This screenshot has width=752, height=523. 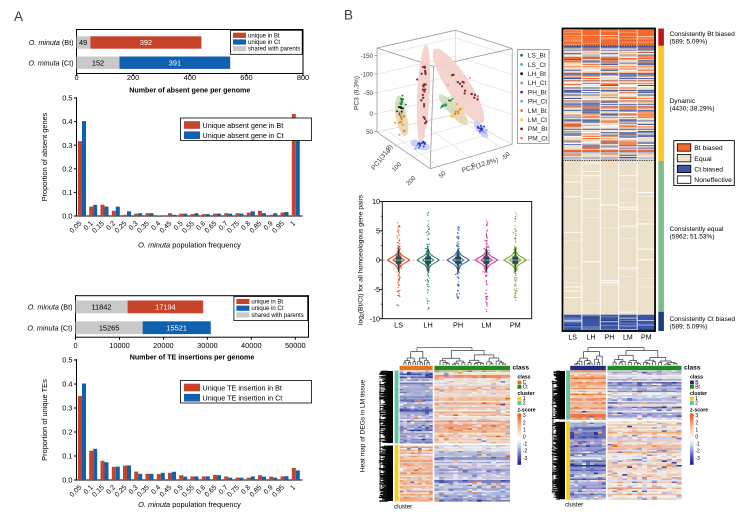 What do you see at coordinates (363, 425) in the screenshot?
I see `svg-text: Heat map of DEGs in LM tissue` at bounding box center [363, 425].